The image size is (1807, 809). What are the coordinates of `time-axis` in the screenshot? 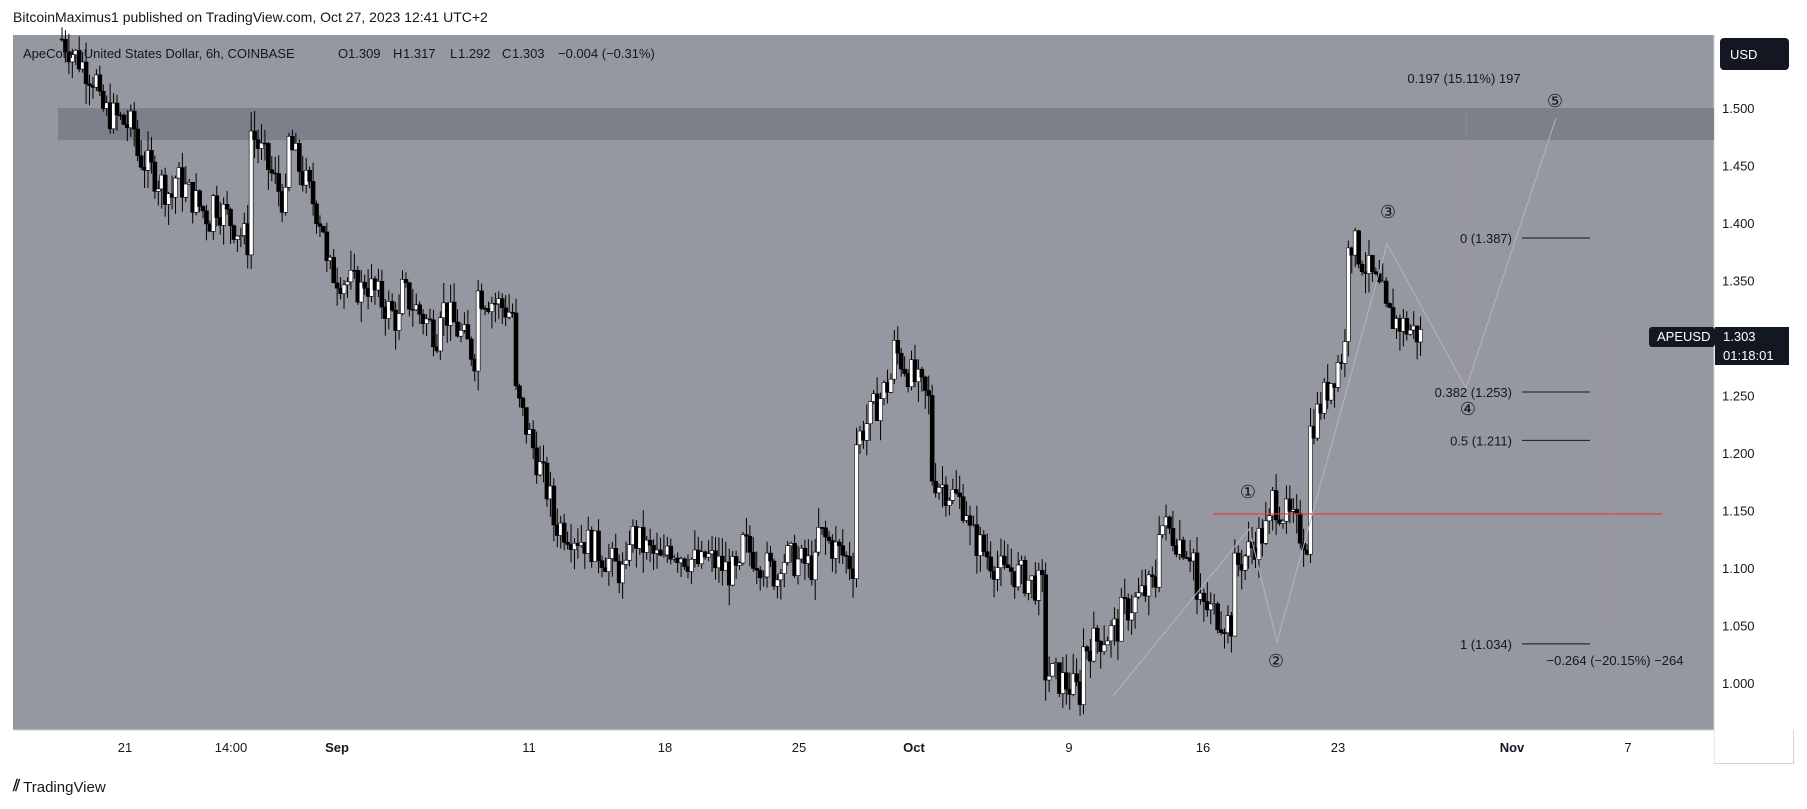 It's located at (863, 747).